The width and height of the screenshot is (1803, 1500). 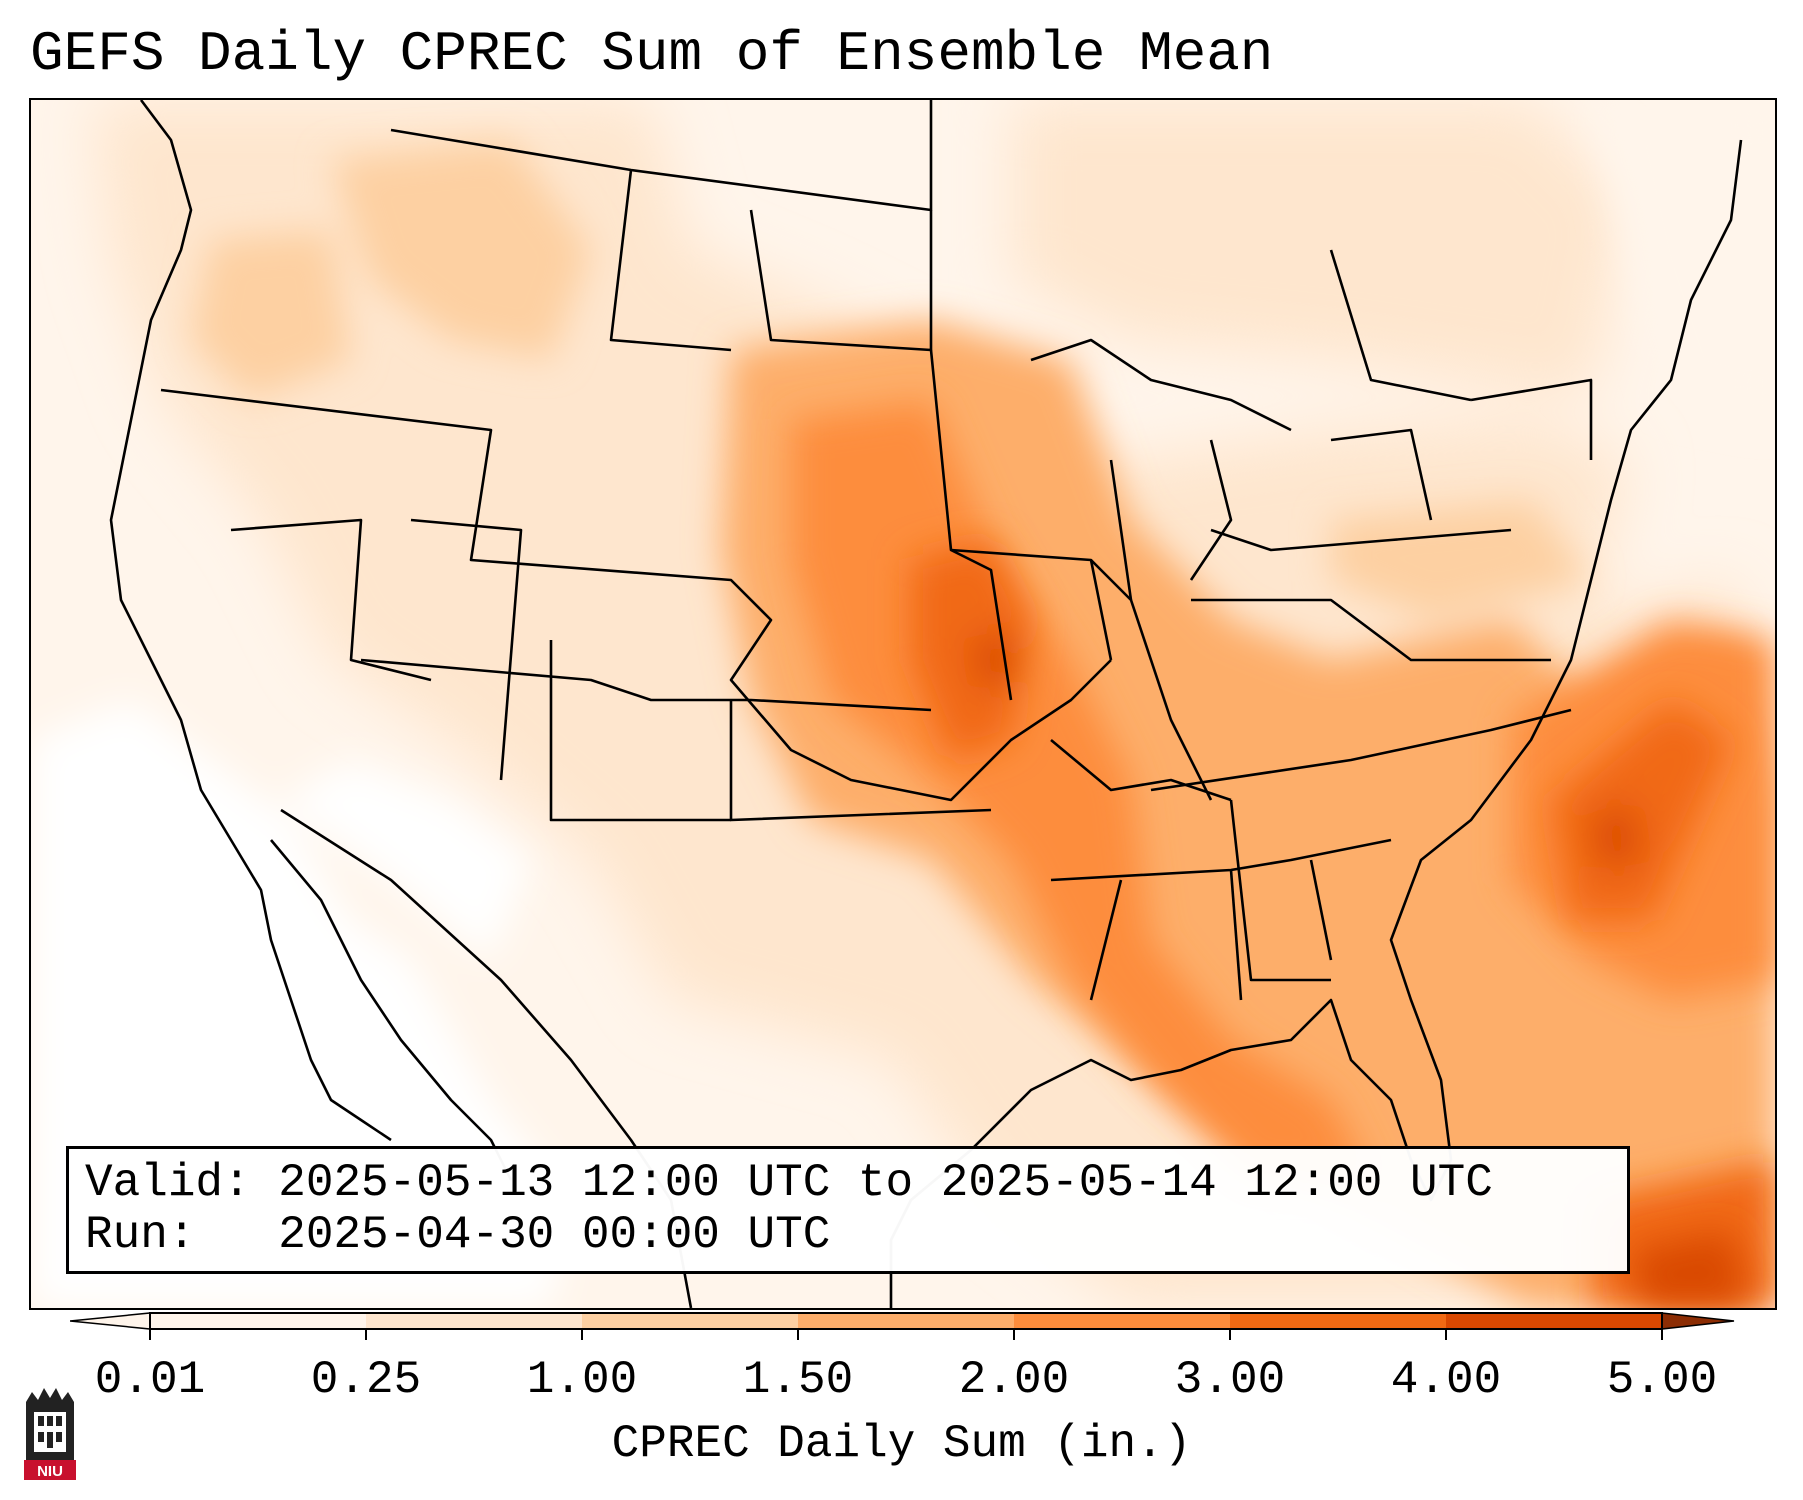 What do you see at coordinates (1662, 1380) in the screenshot?
I see `colorbar-tick-label: 5.00` at bounding box center [1662, 1380].